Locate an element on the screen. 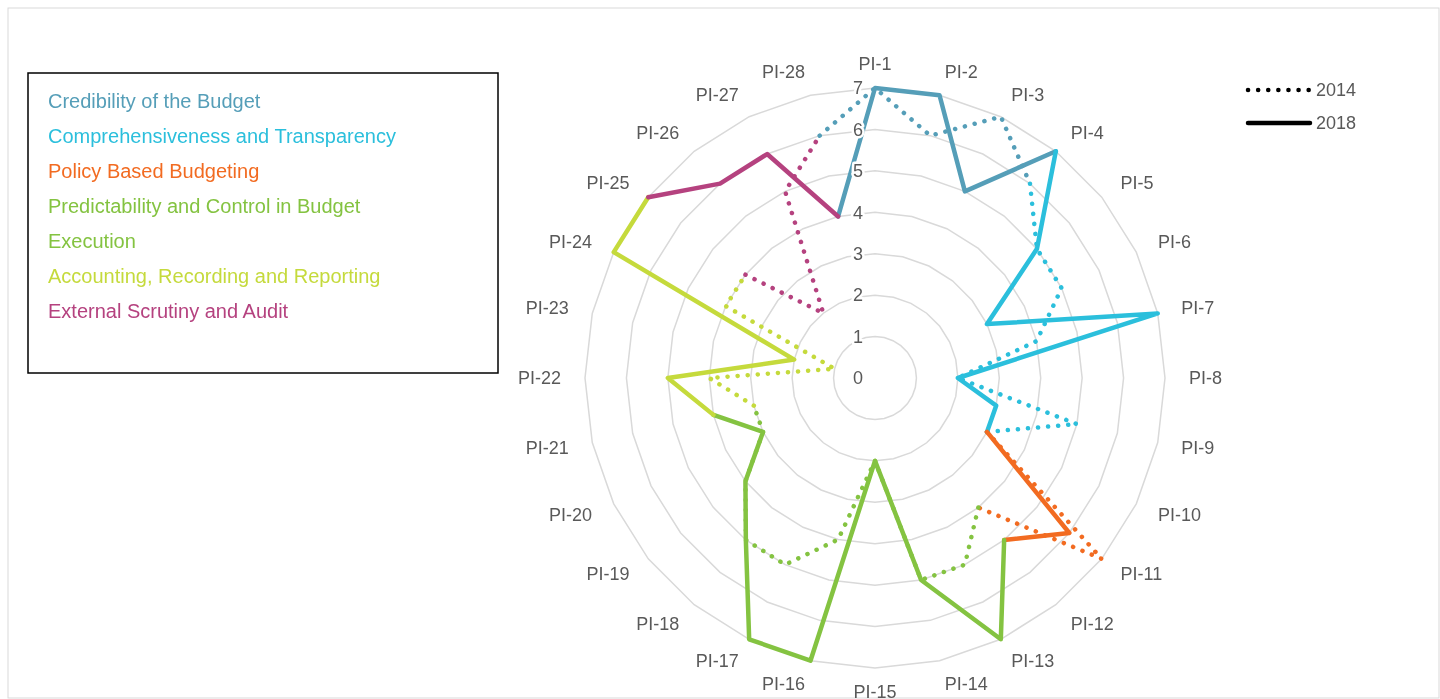  spoke-label: PI-10 is located at coordinates (1179, 514).